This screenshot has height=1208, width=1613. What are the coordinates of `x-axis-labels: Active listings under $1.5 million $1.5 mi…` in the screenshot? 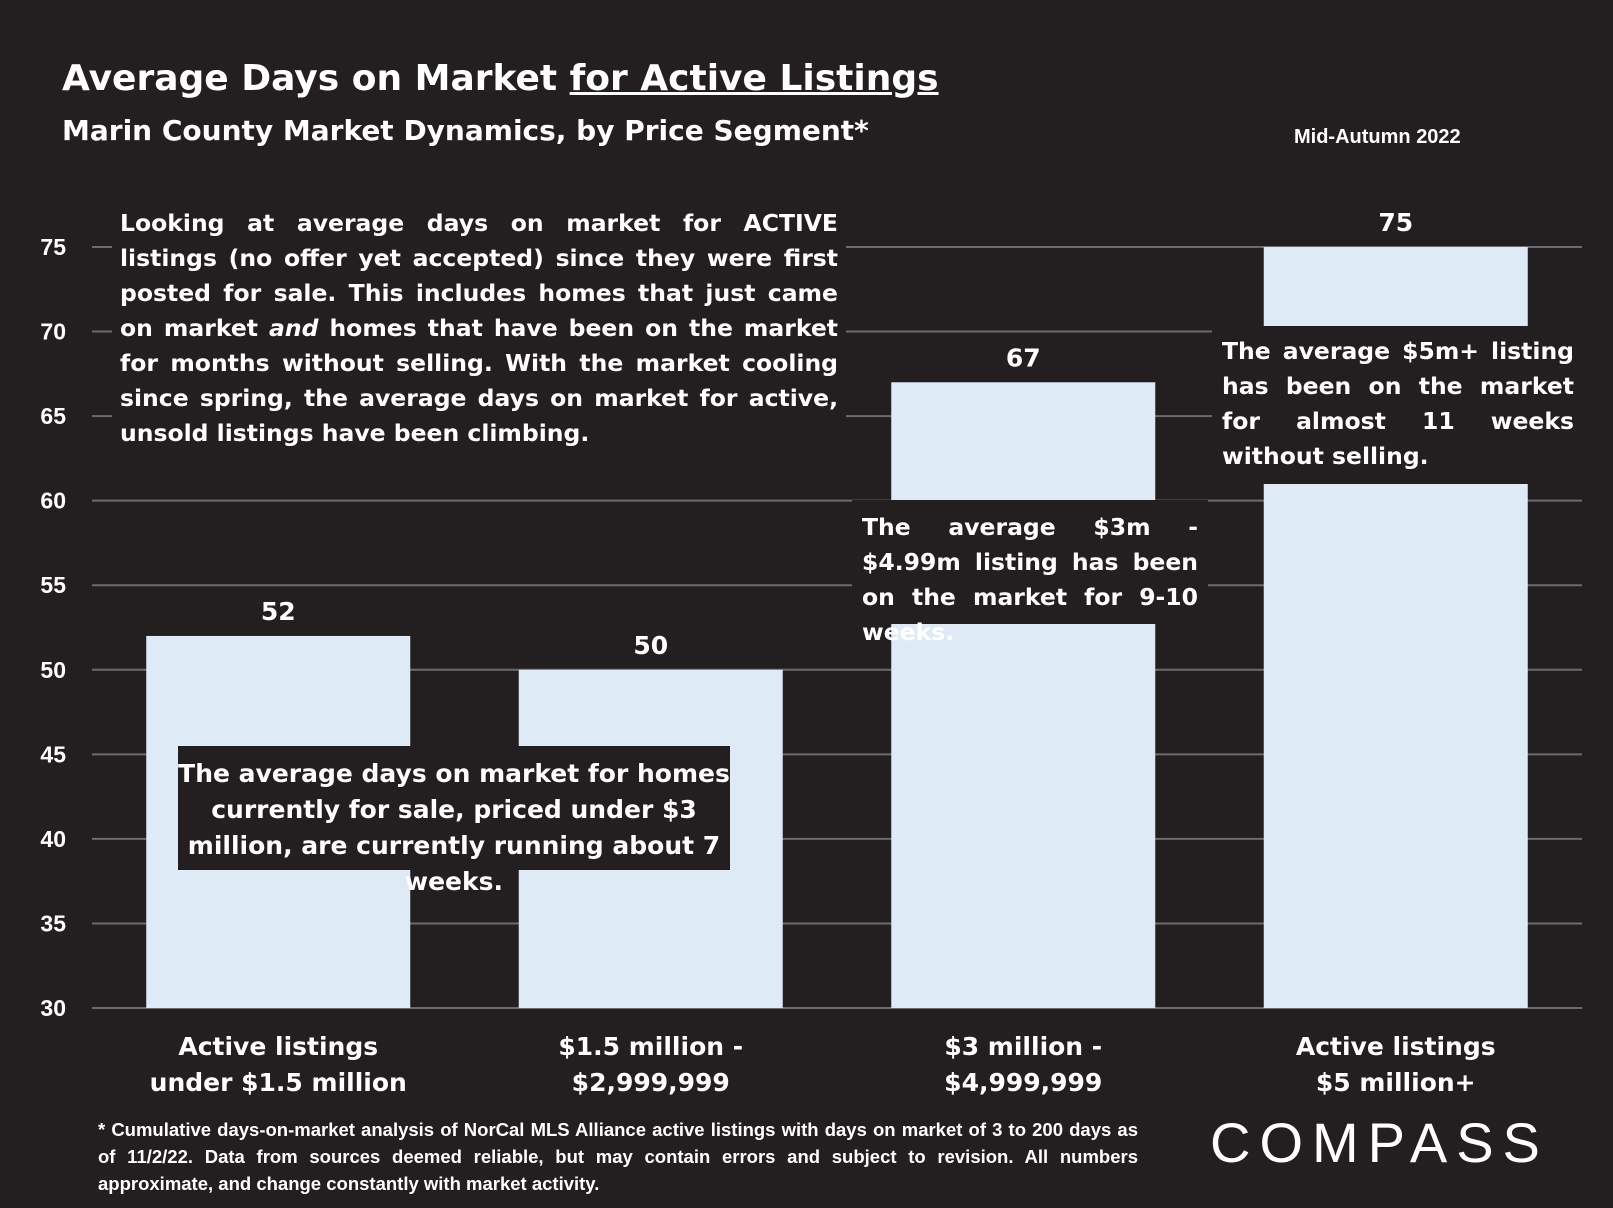 It's located at (823, 1064).